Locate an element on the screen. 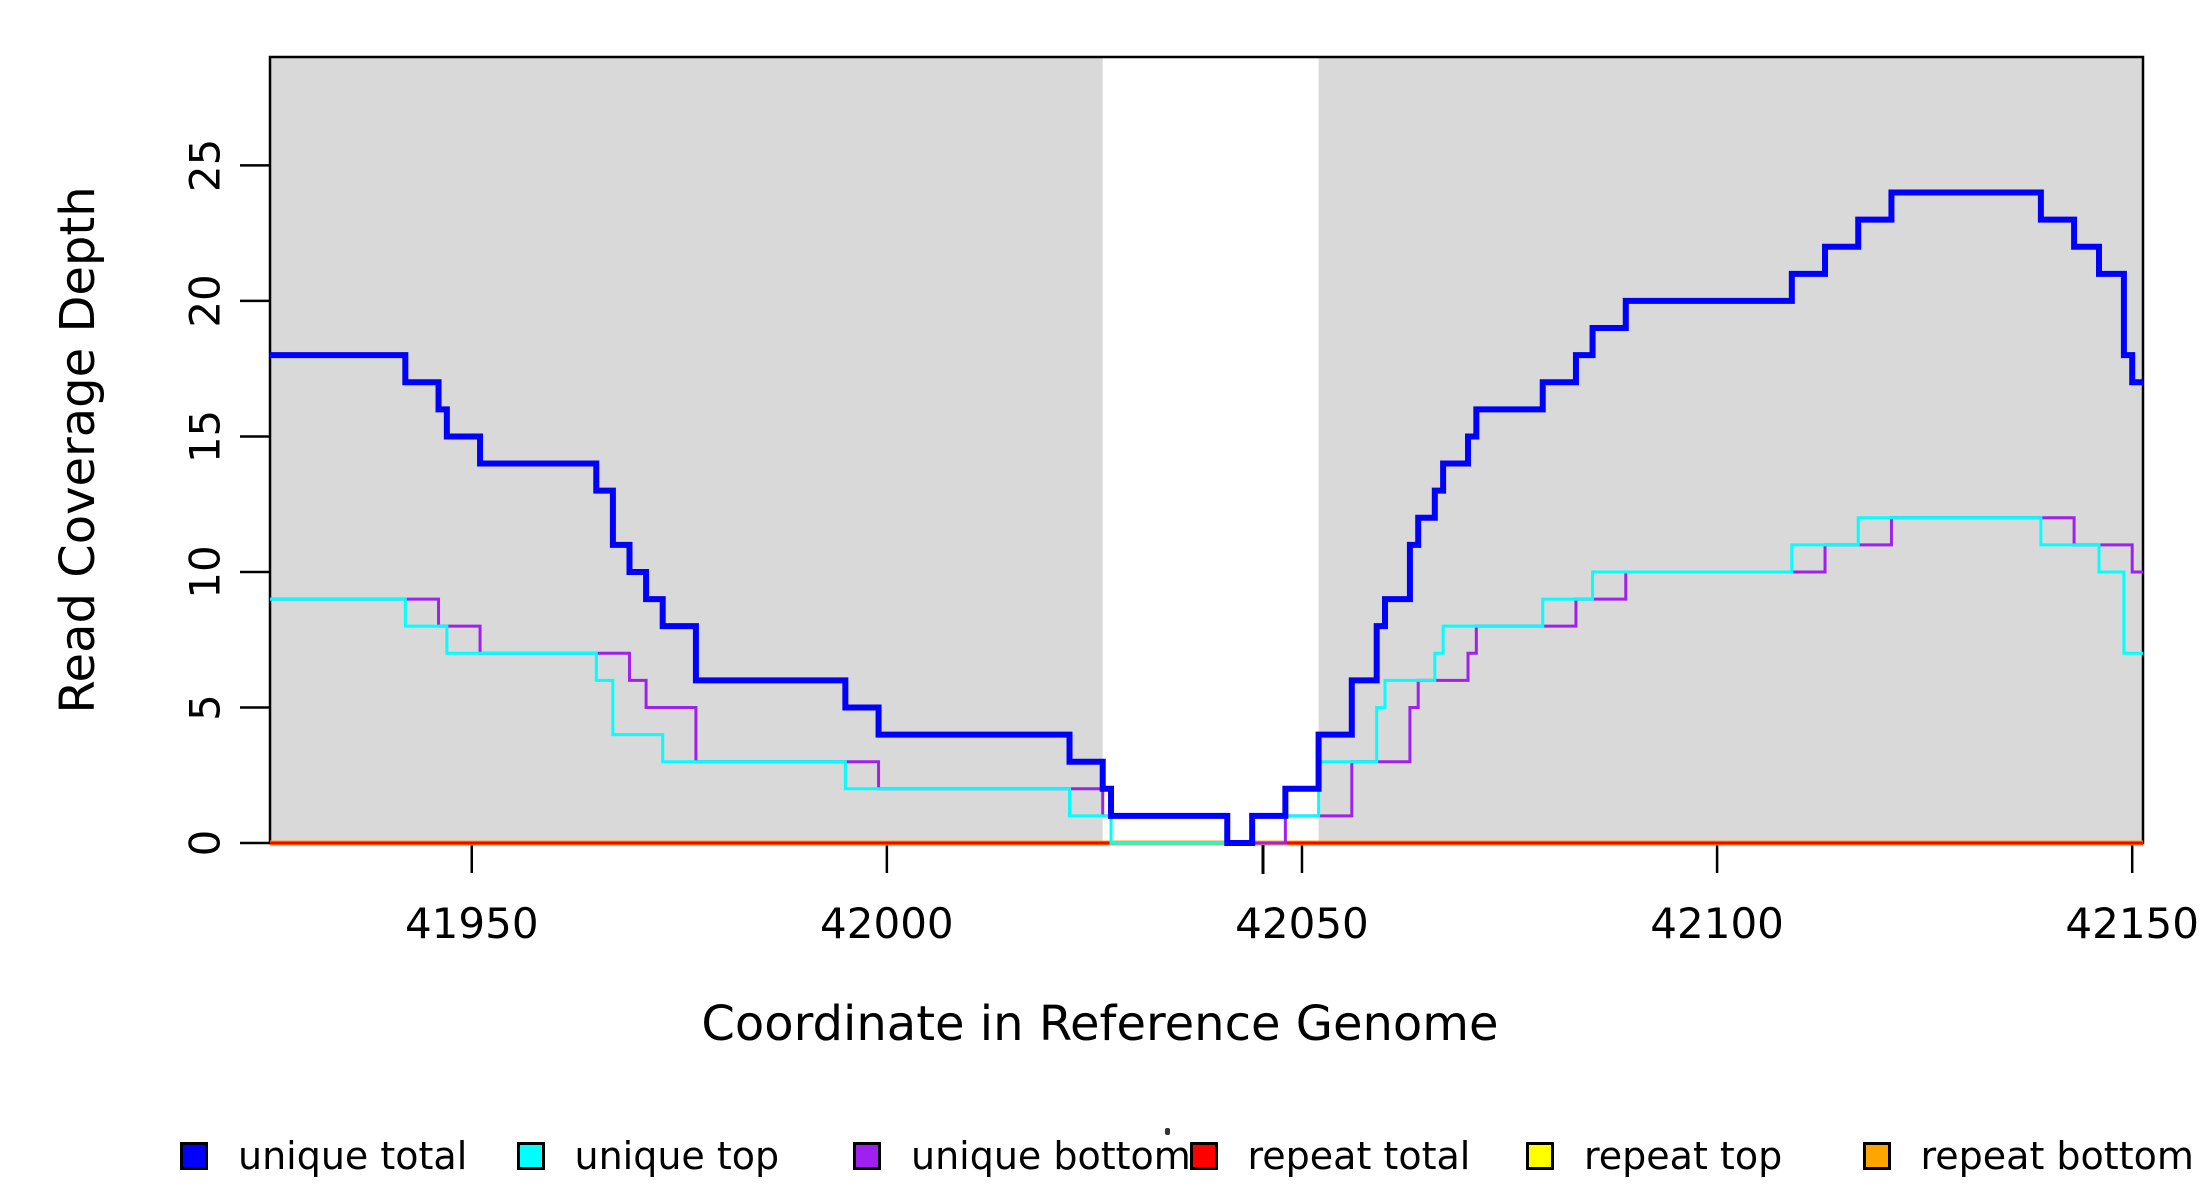  y-tick-label: 0 is located at coordinates (205, 843).